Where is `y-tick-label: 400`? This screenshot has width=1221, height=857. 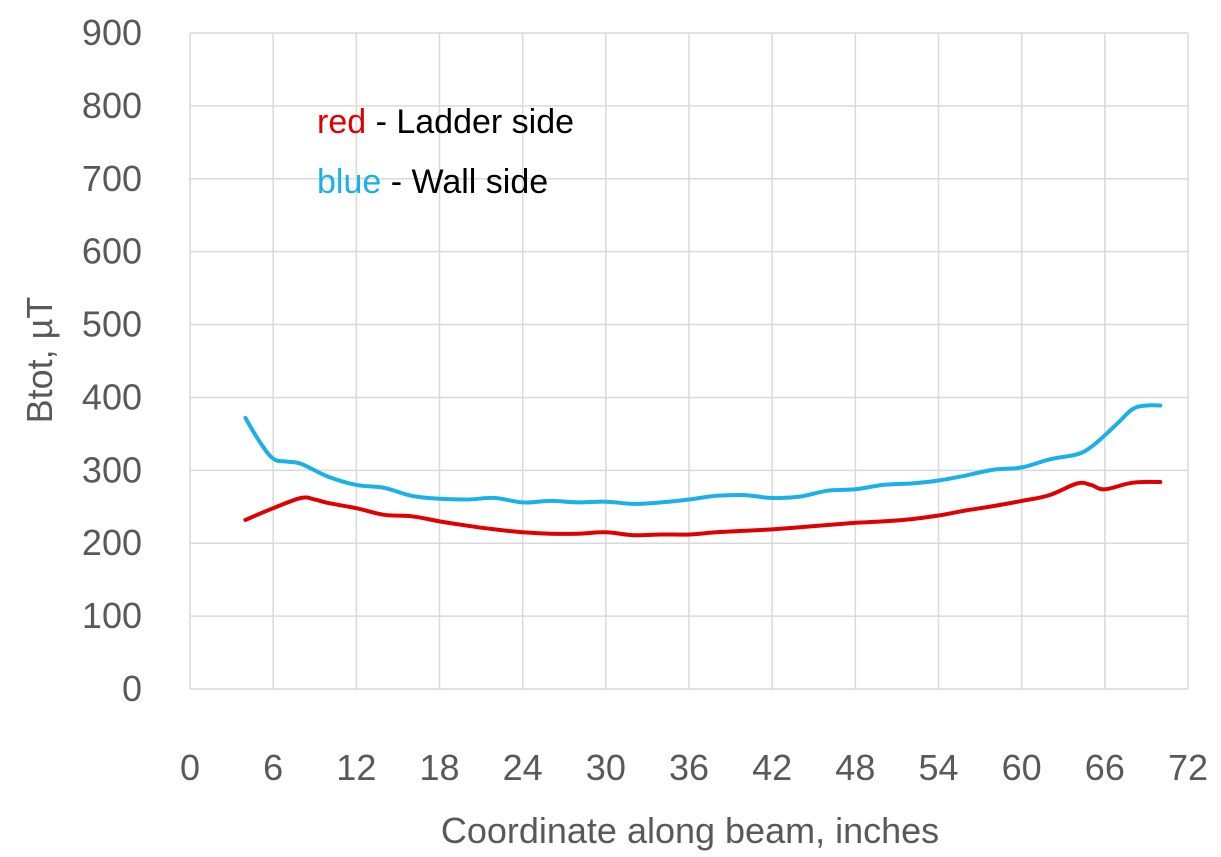
y-tick-label: 400 is located at coordinates (112, 396).